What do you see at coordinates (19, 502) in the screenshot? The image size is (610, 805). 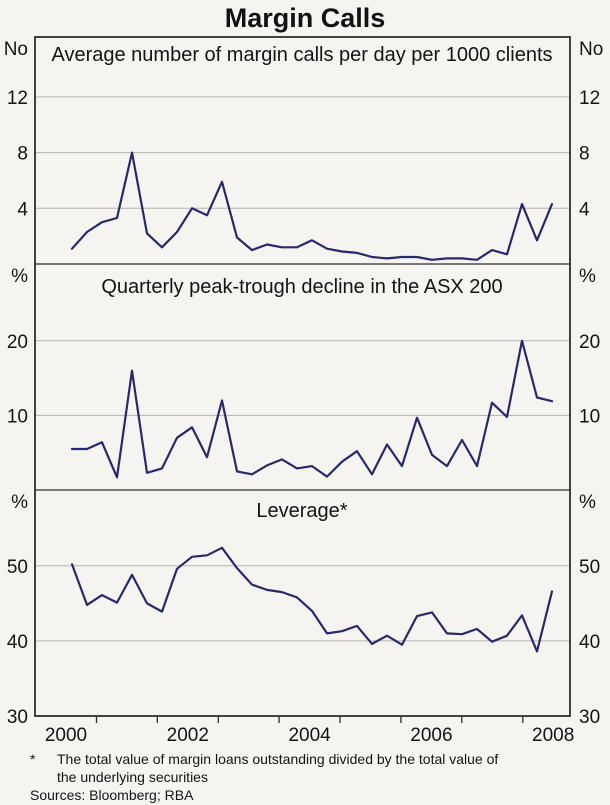 I see `panel-3-unit-left: %` at bounding box center [19, 502].